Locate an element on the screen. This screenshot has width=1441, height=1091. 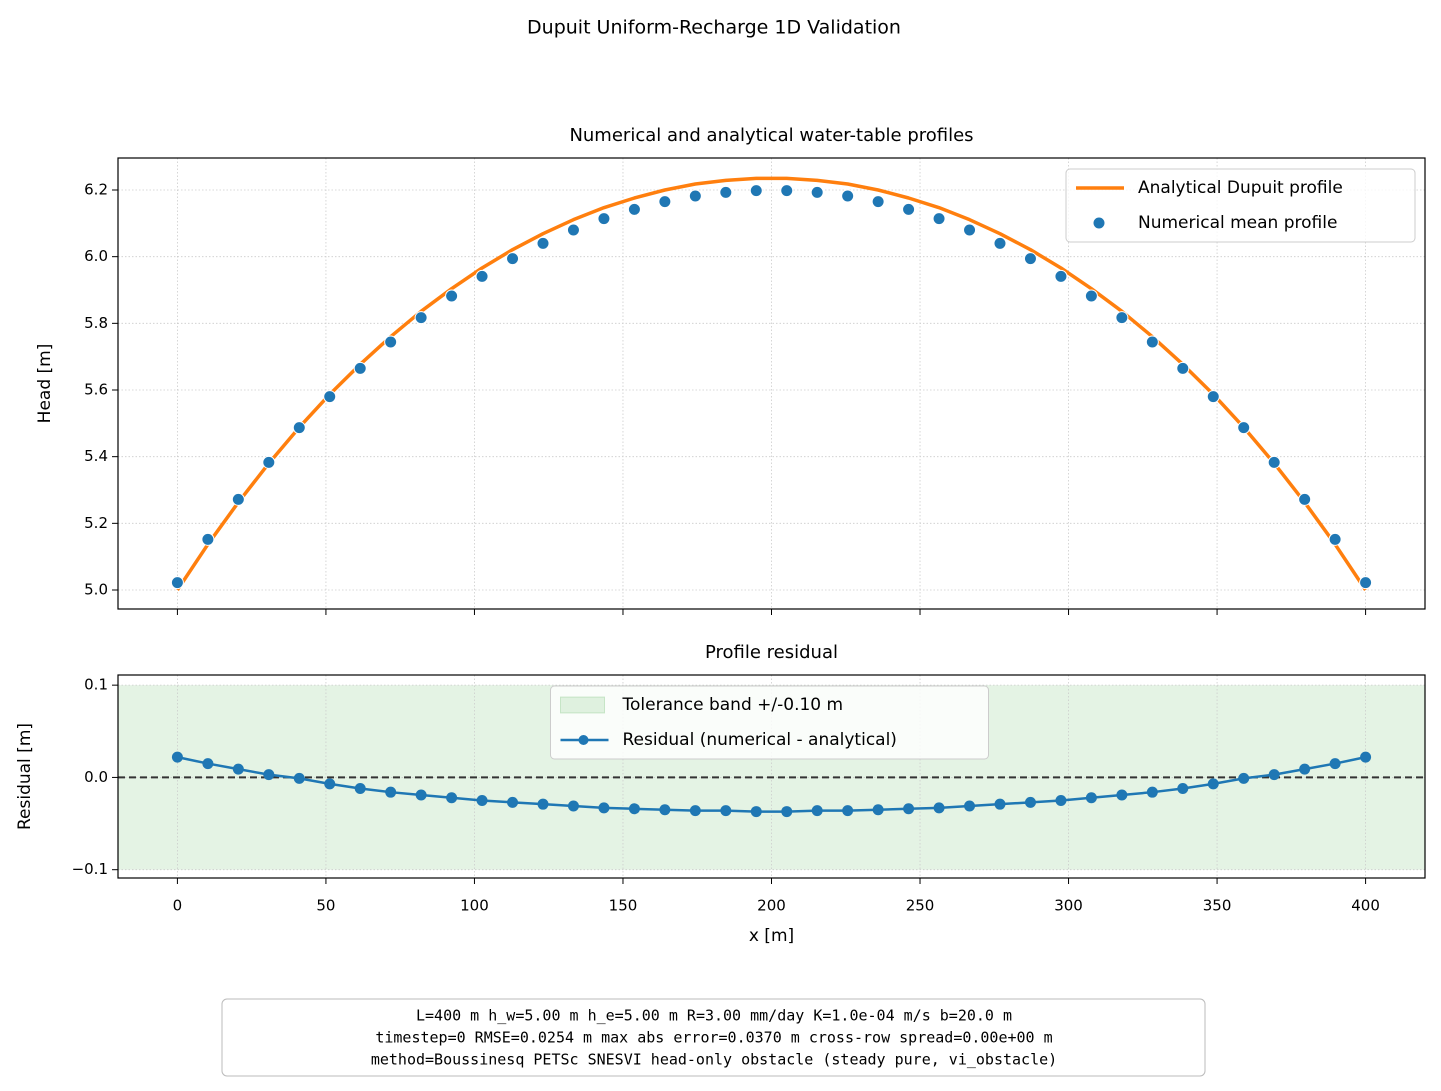
y-tick-label: 5.4 is located at coordinates (96, 456).